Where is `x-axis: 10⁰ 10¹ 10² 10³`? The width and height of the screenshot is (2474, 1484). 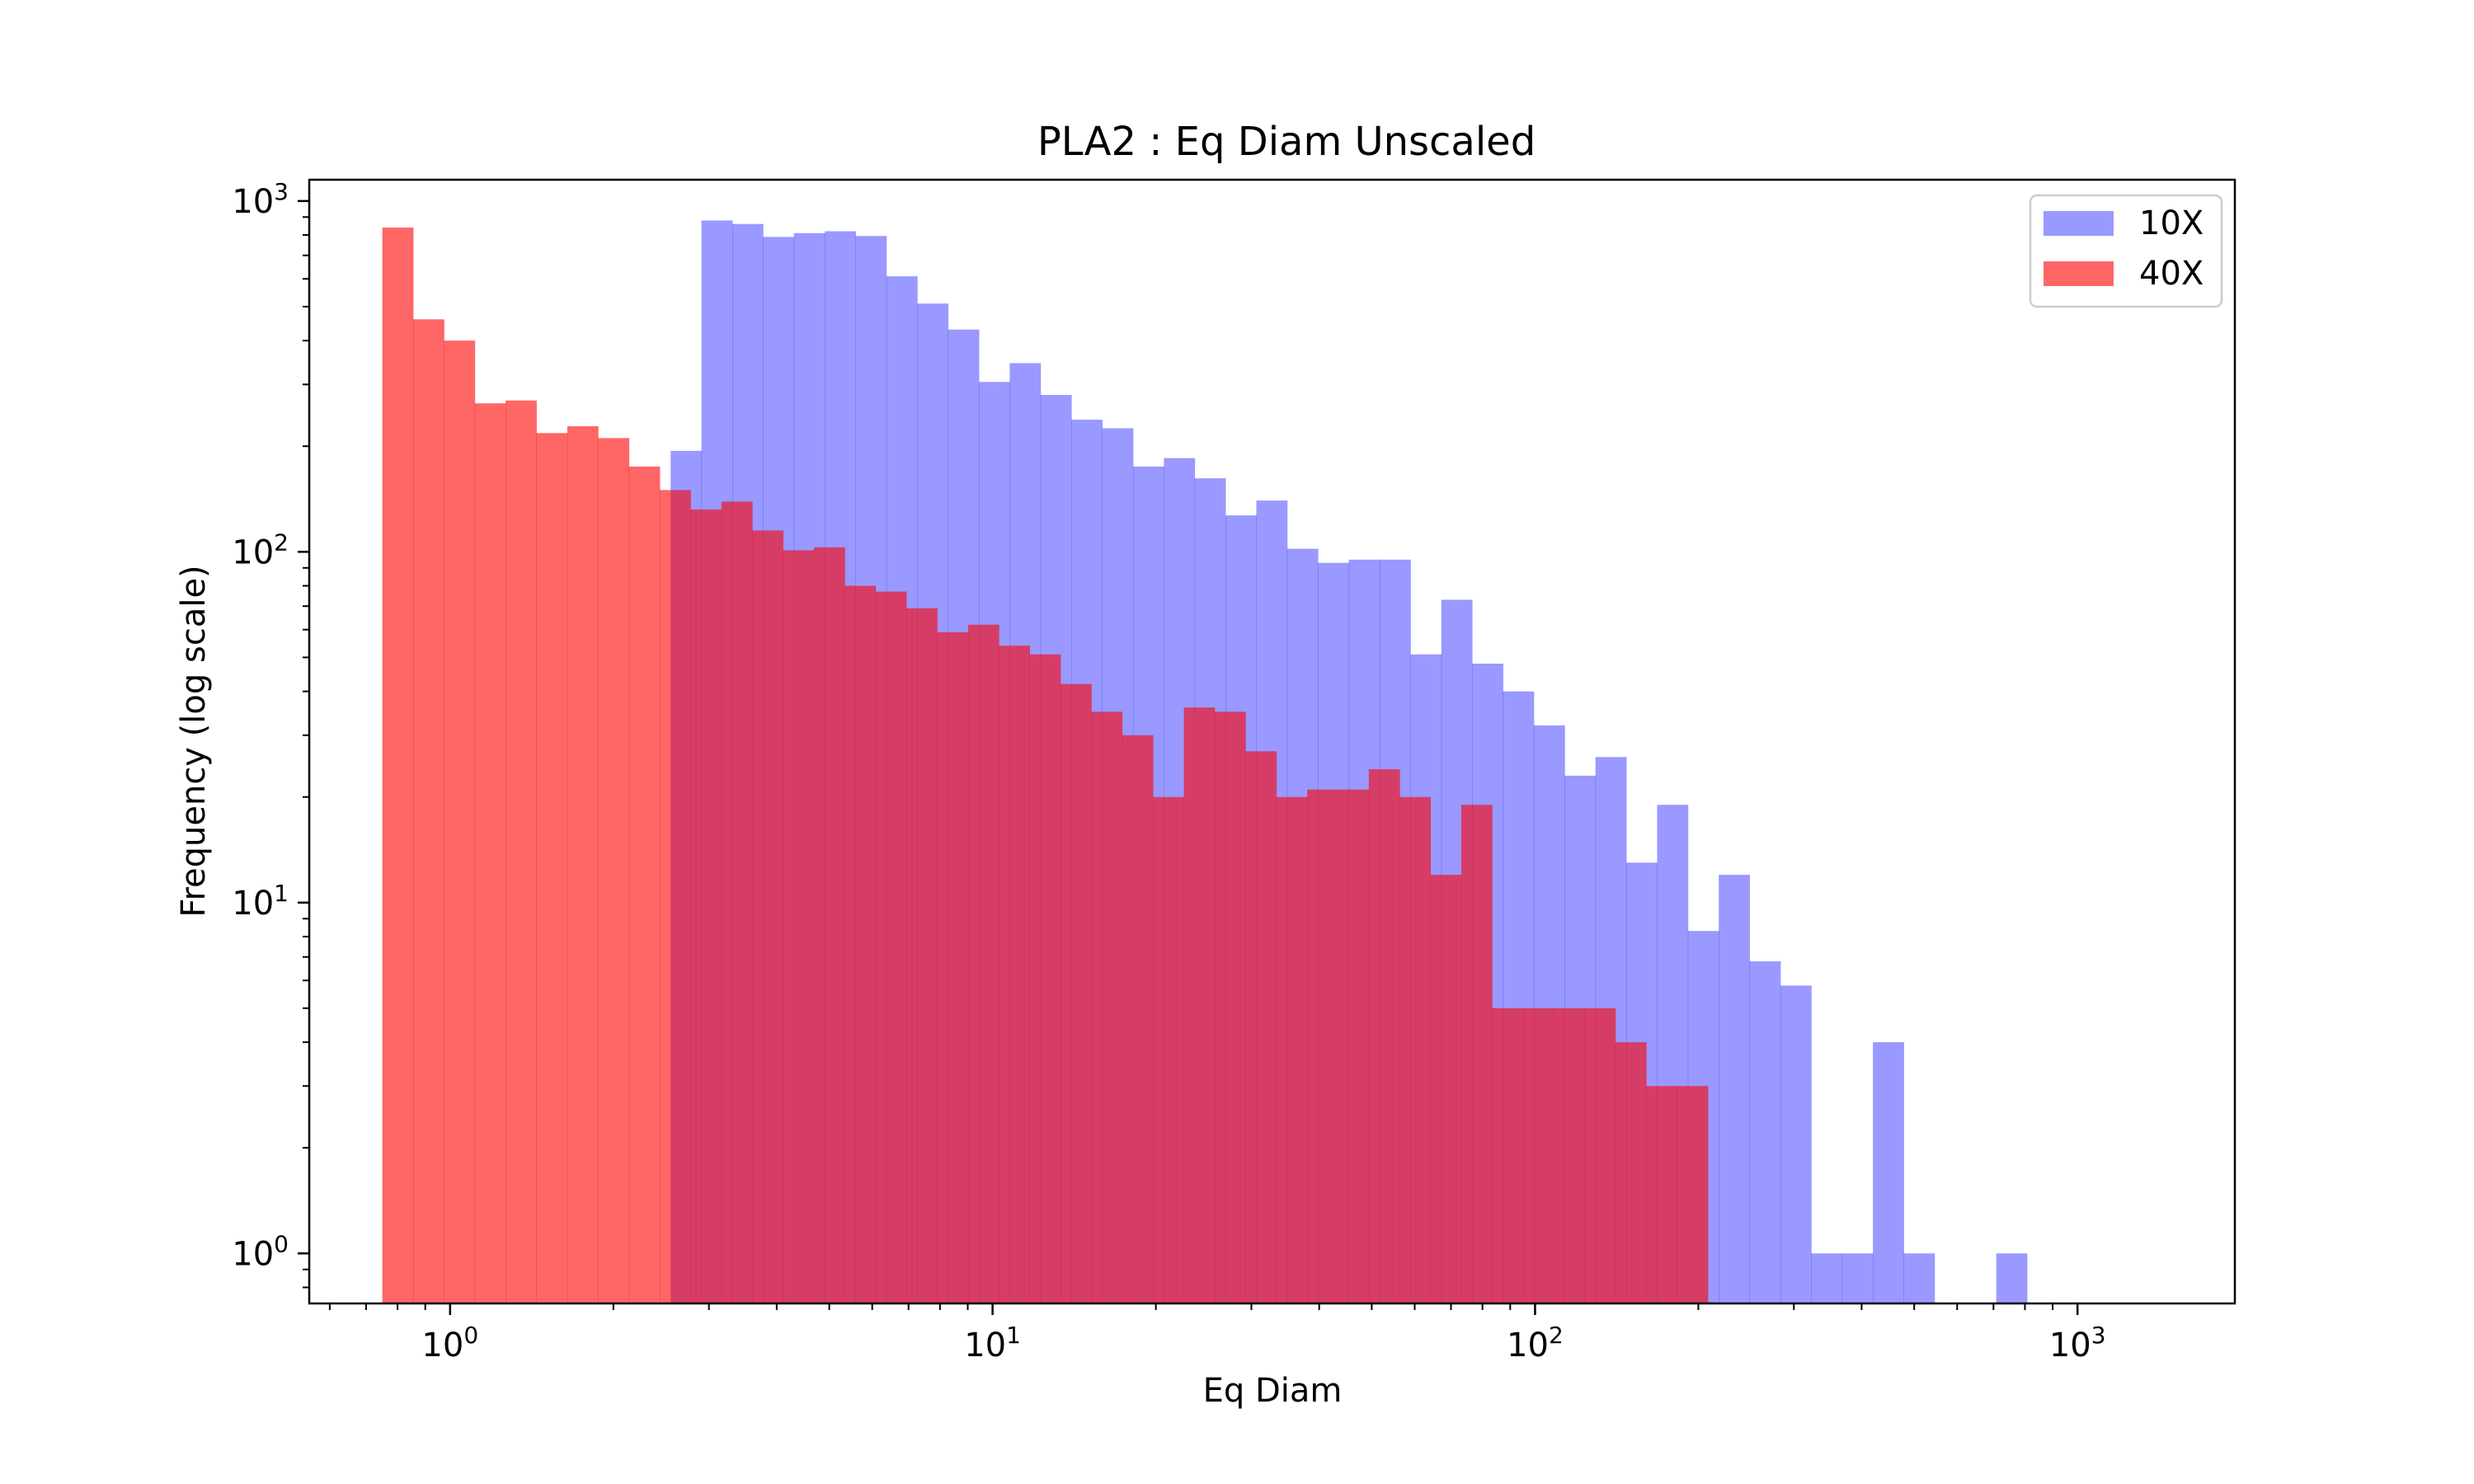 x-axis: 10⁰ 10¹ 10² 10³ is located at coordinates (1217, 1333).